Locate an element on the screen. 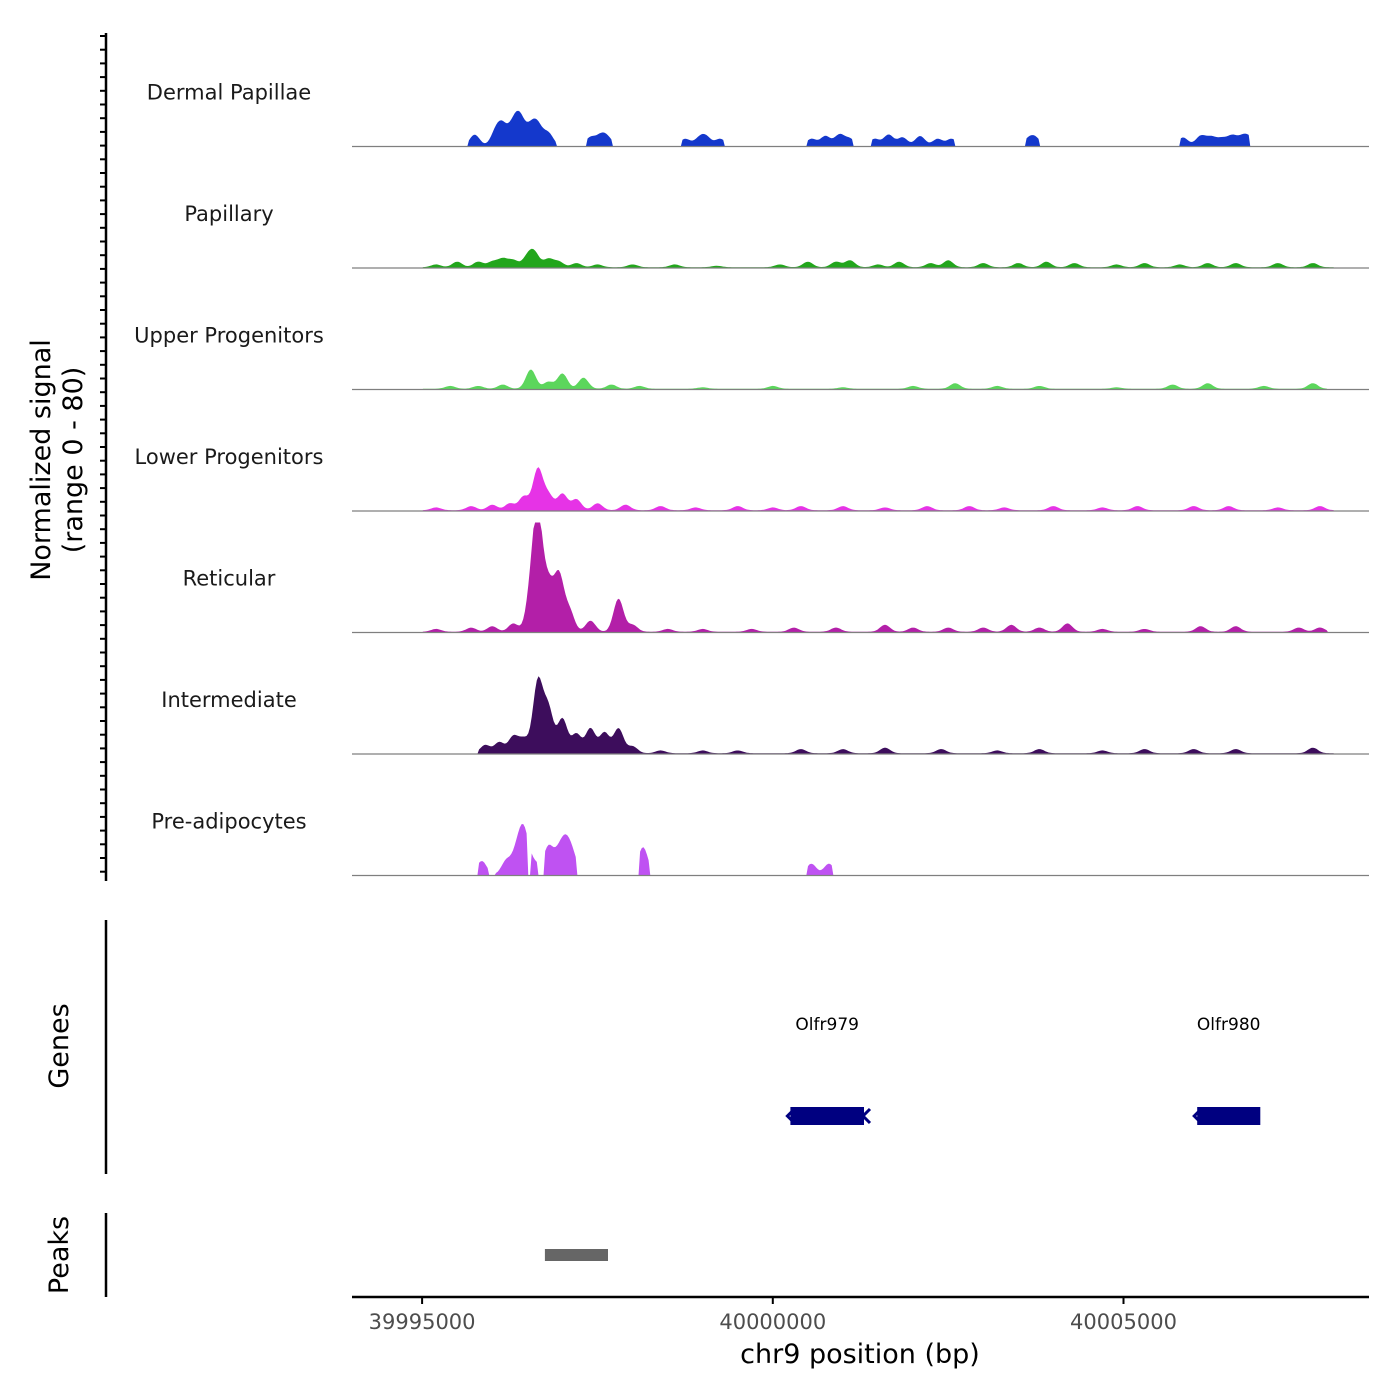 This screenshot has height=1400, width=1400. x-axis-ticks: 39995000 40000000 40005000 is located at coordinates (773, 1315).